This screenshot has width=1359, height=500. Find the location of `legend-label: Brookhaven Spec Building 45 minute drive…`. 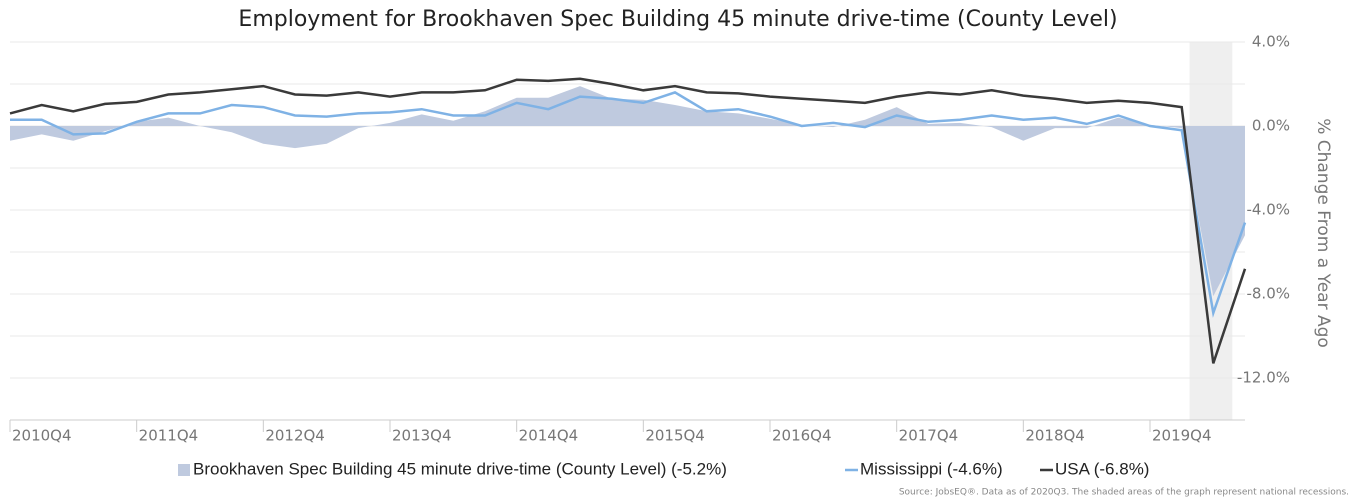

legend-label: Brookhaven Spec Building 45 minute drive… is located at coordinates (460, 468).